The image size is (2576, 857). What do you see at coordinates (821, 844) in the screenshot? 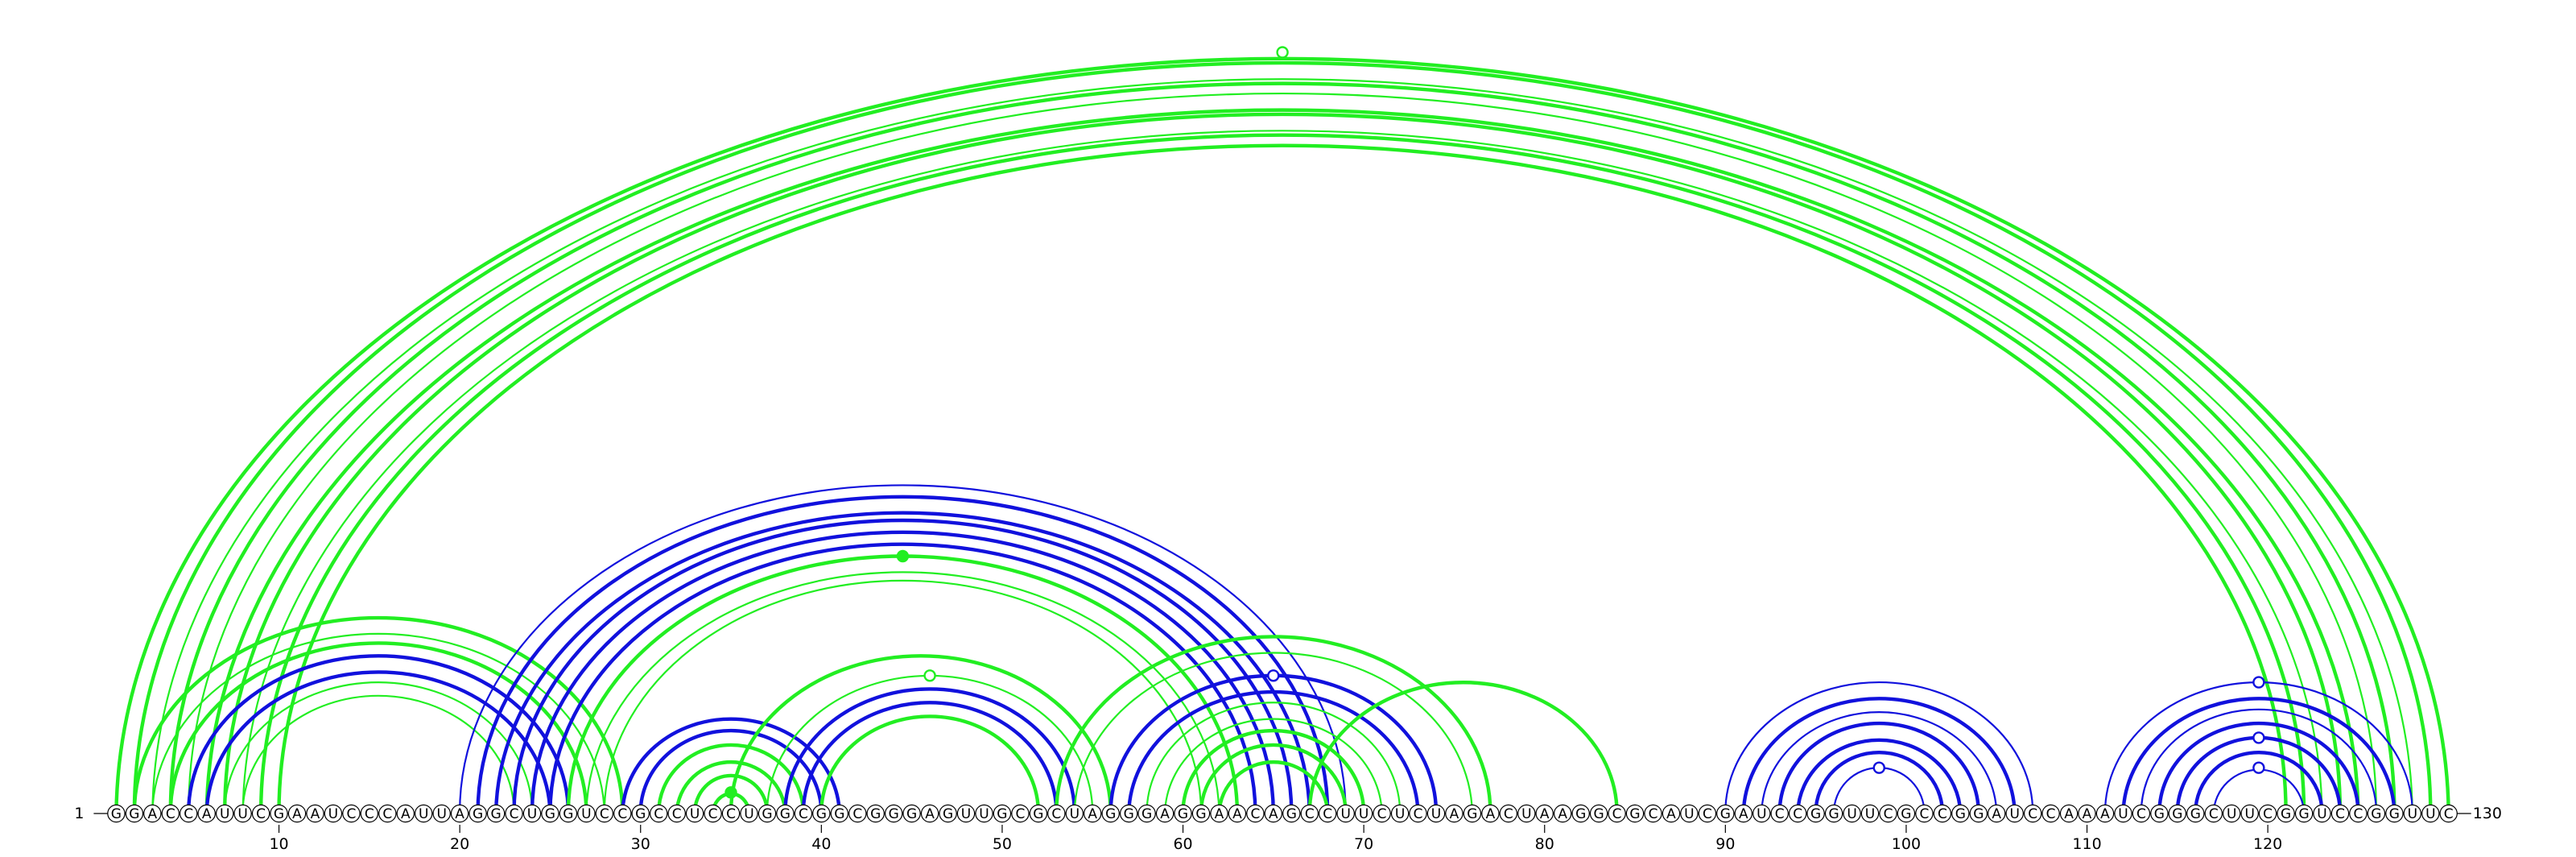
I see `tick-label: 40` at bounding box center [821, 844].